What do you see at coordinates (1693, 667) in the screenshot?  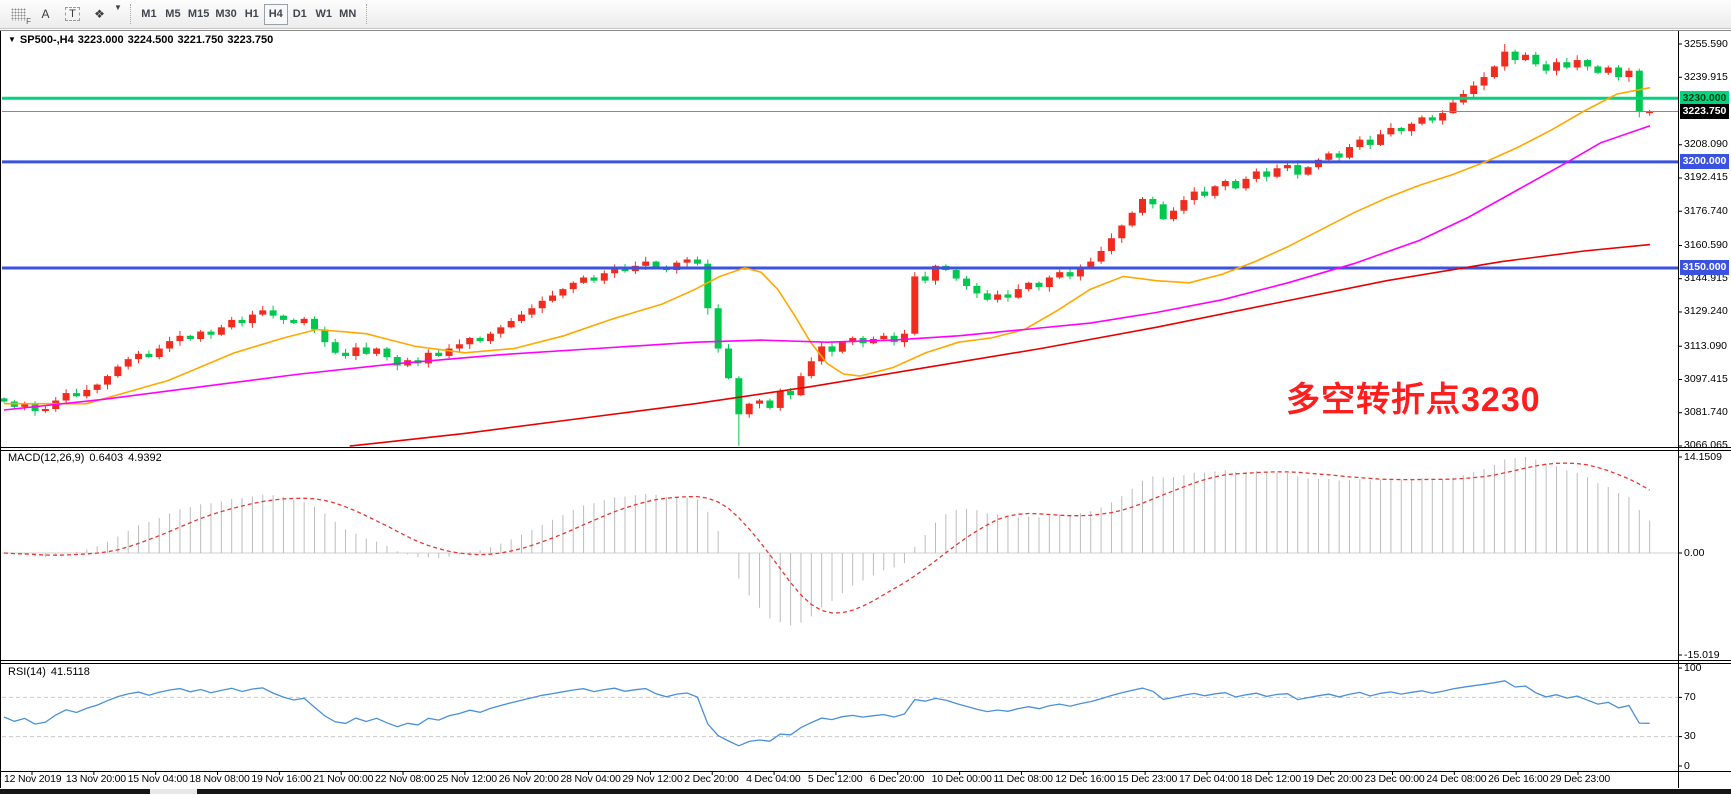 I see `rsi-axis-tick: 100` at bounding box center [1693, 667].